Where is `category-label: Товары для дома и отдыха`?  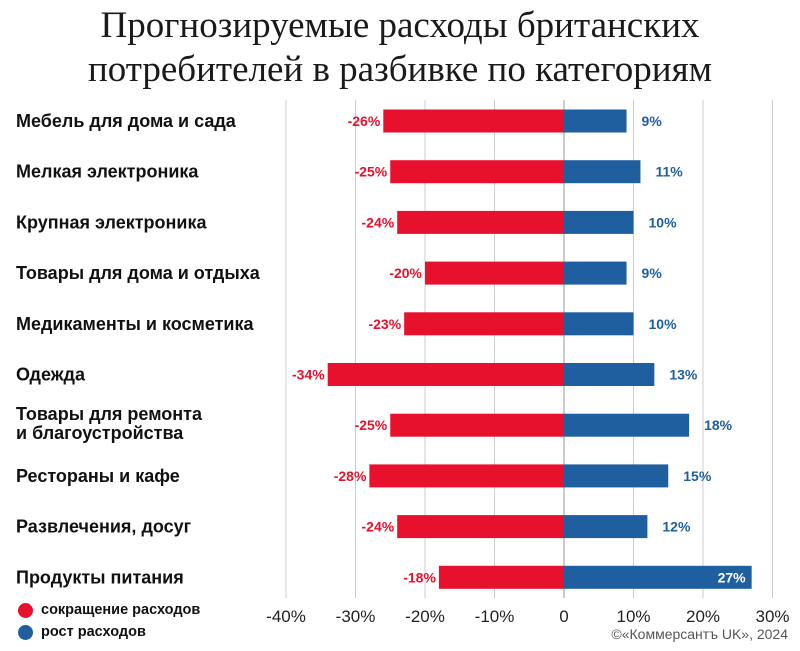 category-label: Товары для дома и отдыха is located at coordinates (138, 273).